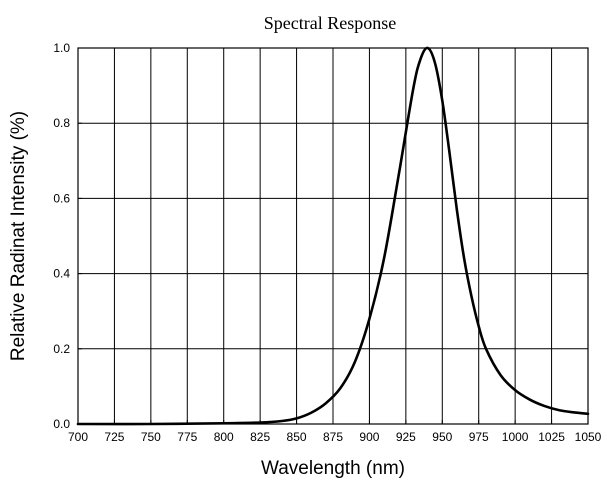  What do you see at coordinates (18, 236) in the screenshot?
I see `y-axis-label: Relative Radinat Intensity (%)` at bounding box center [18, 236].